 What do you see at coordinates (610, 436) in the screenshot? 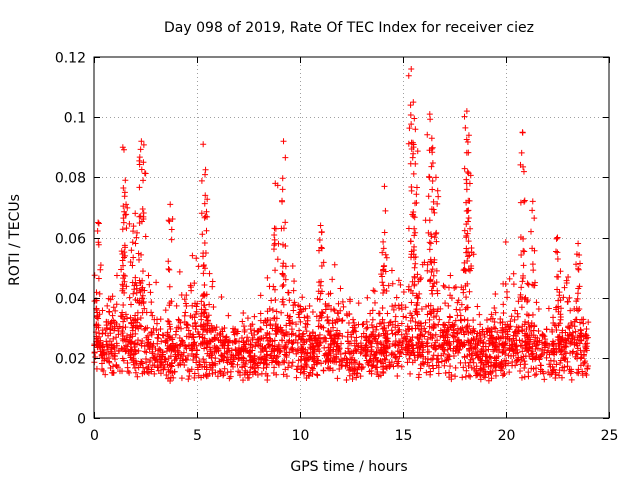
I see `x-tick-label: 25` at bounding box center [610, 436].